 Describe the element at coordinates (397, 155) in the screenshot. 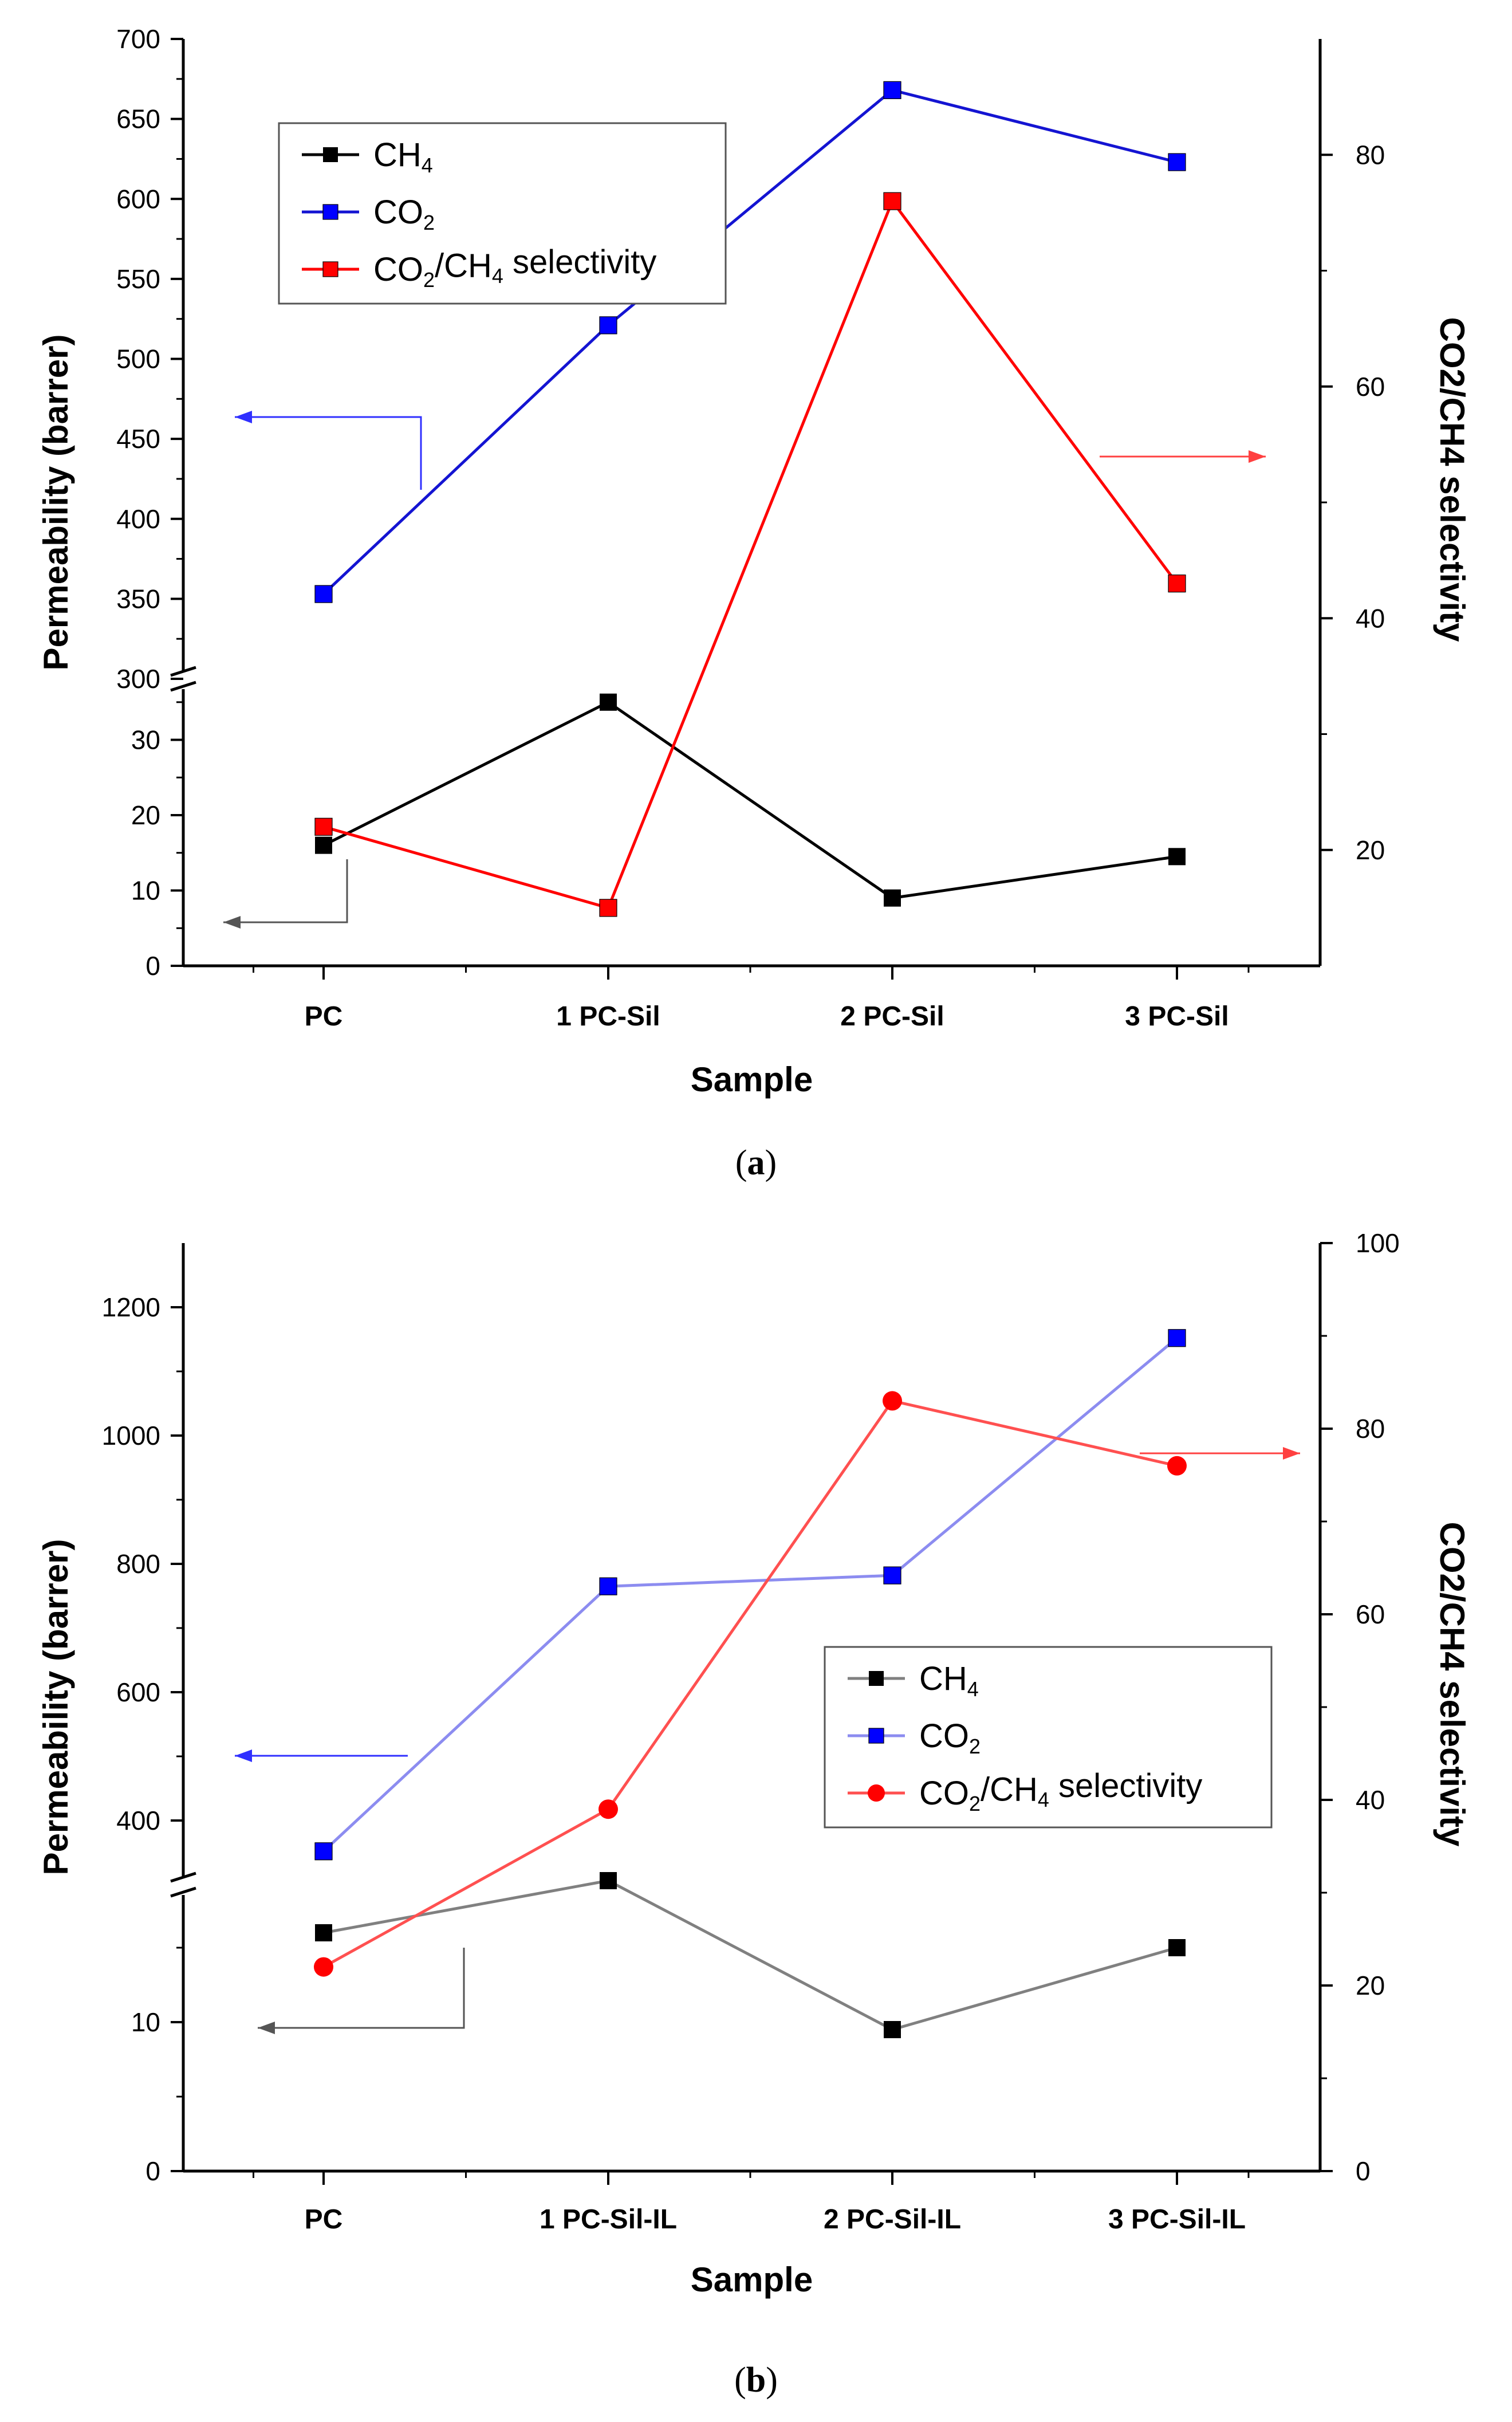

I see `text-part: CH` at that location.